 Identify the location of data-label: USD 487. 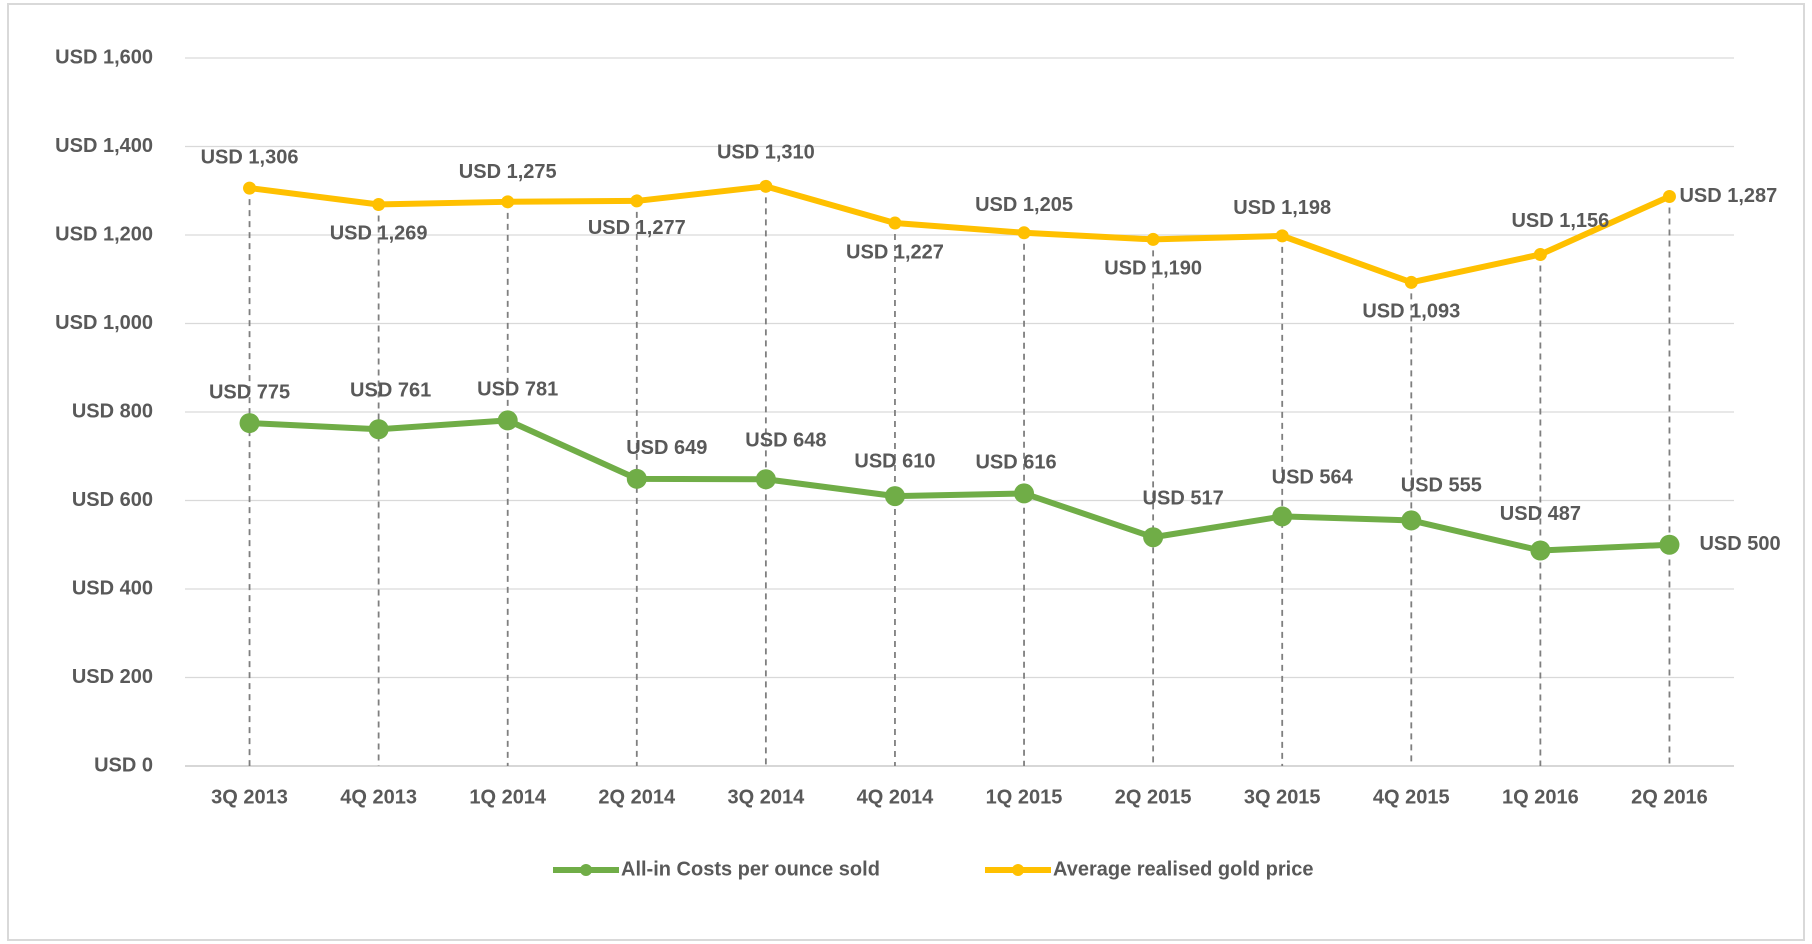
(1540, 514).